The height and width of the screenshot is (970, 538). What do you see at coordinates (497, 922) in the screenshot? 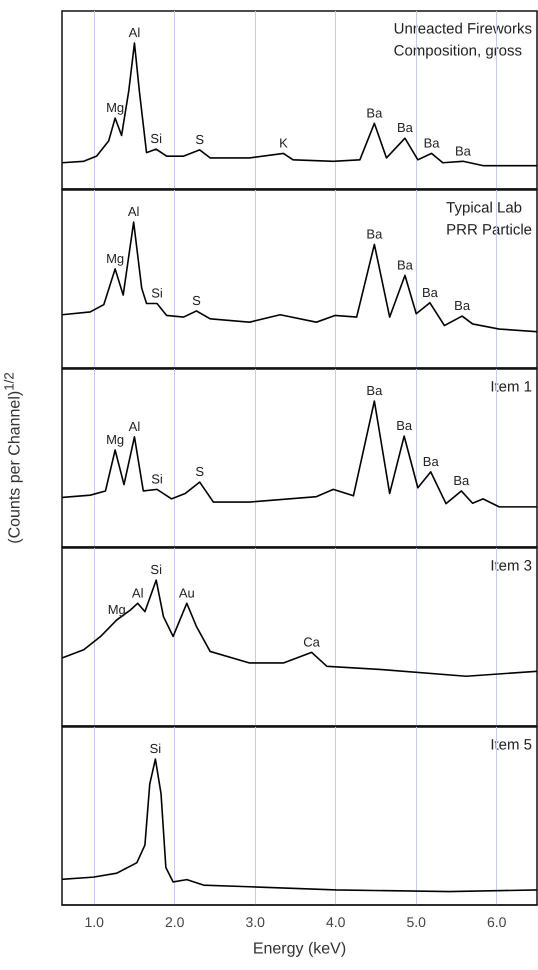
I see `x-tick-label: 6.0` at bounding box center [497, 922].